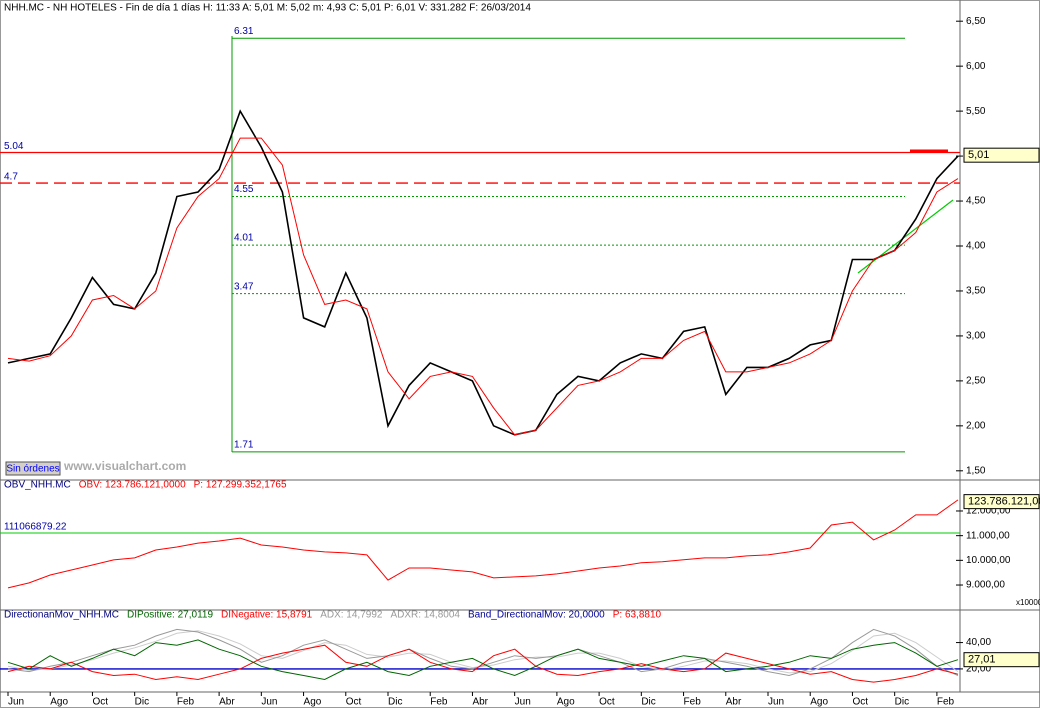 The width and height of the screenshot is (1040, 708). What do you see at coordinates (976, 66) in the screenshot?
I see `y-tick-label: 6,00` at bounding box center [976, 66].